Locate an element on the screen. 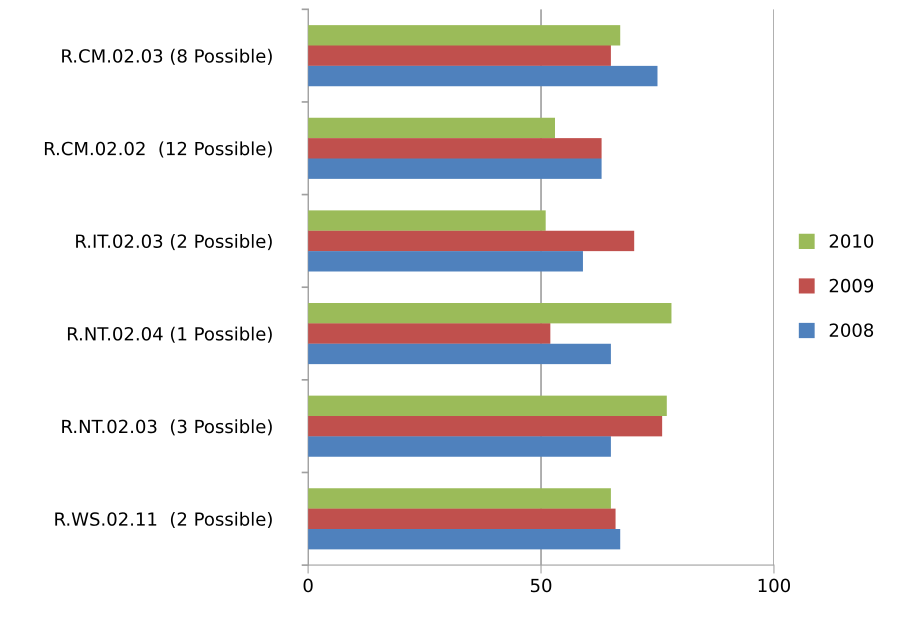  y-tick-label: R.NT.02.04 (1 Possible) is located at coordinates (170, 334).